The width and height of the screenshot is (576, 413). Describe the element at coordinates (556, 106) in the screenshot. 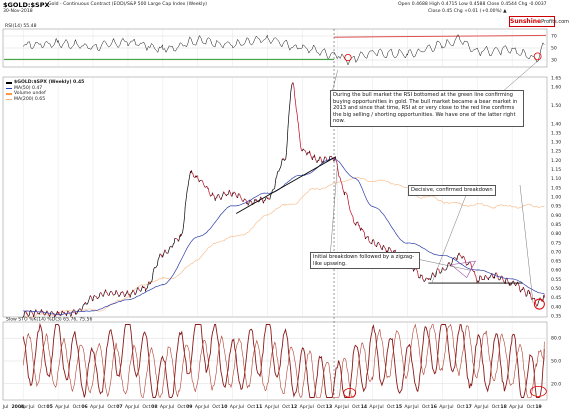

I see `main-tick-label: 1.50` at that location.